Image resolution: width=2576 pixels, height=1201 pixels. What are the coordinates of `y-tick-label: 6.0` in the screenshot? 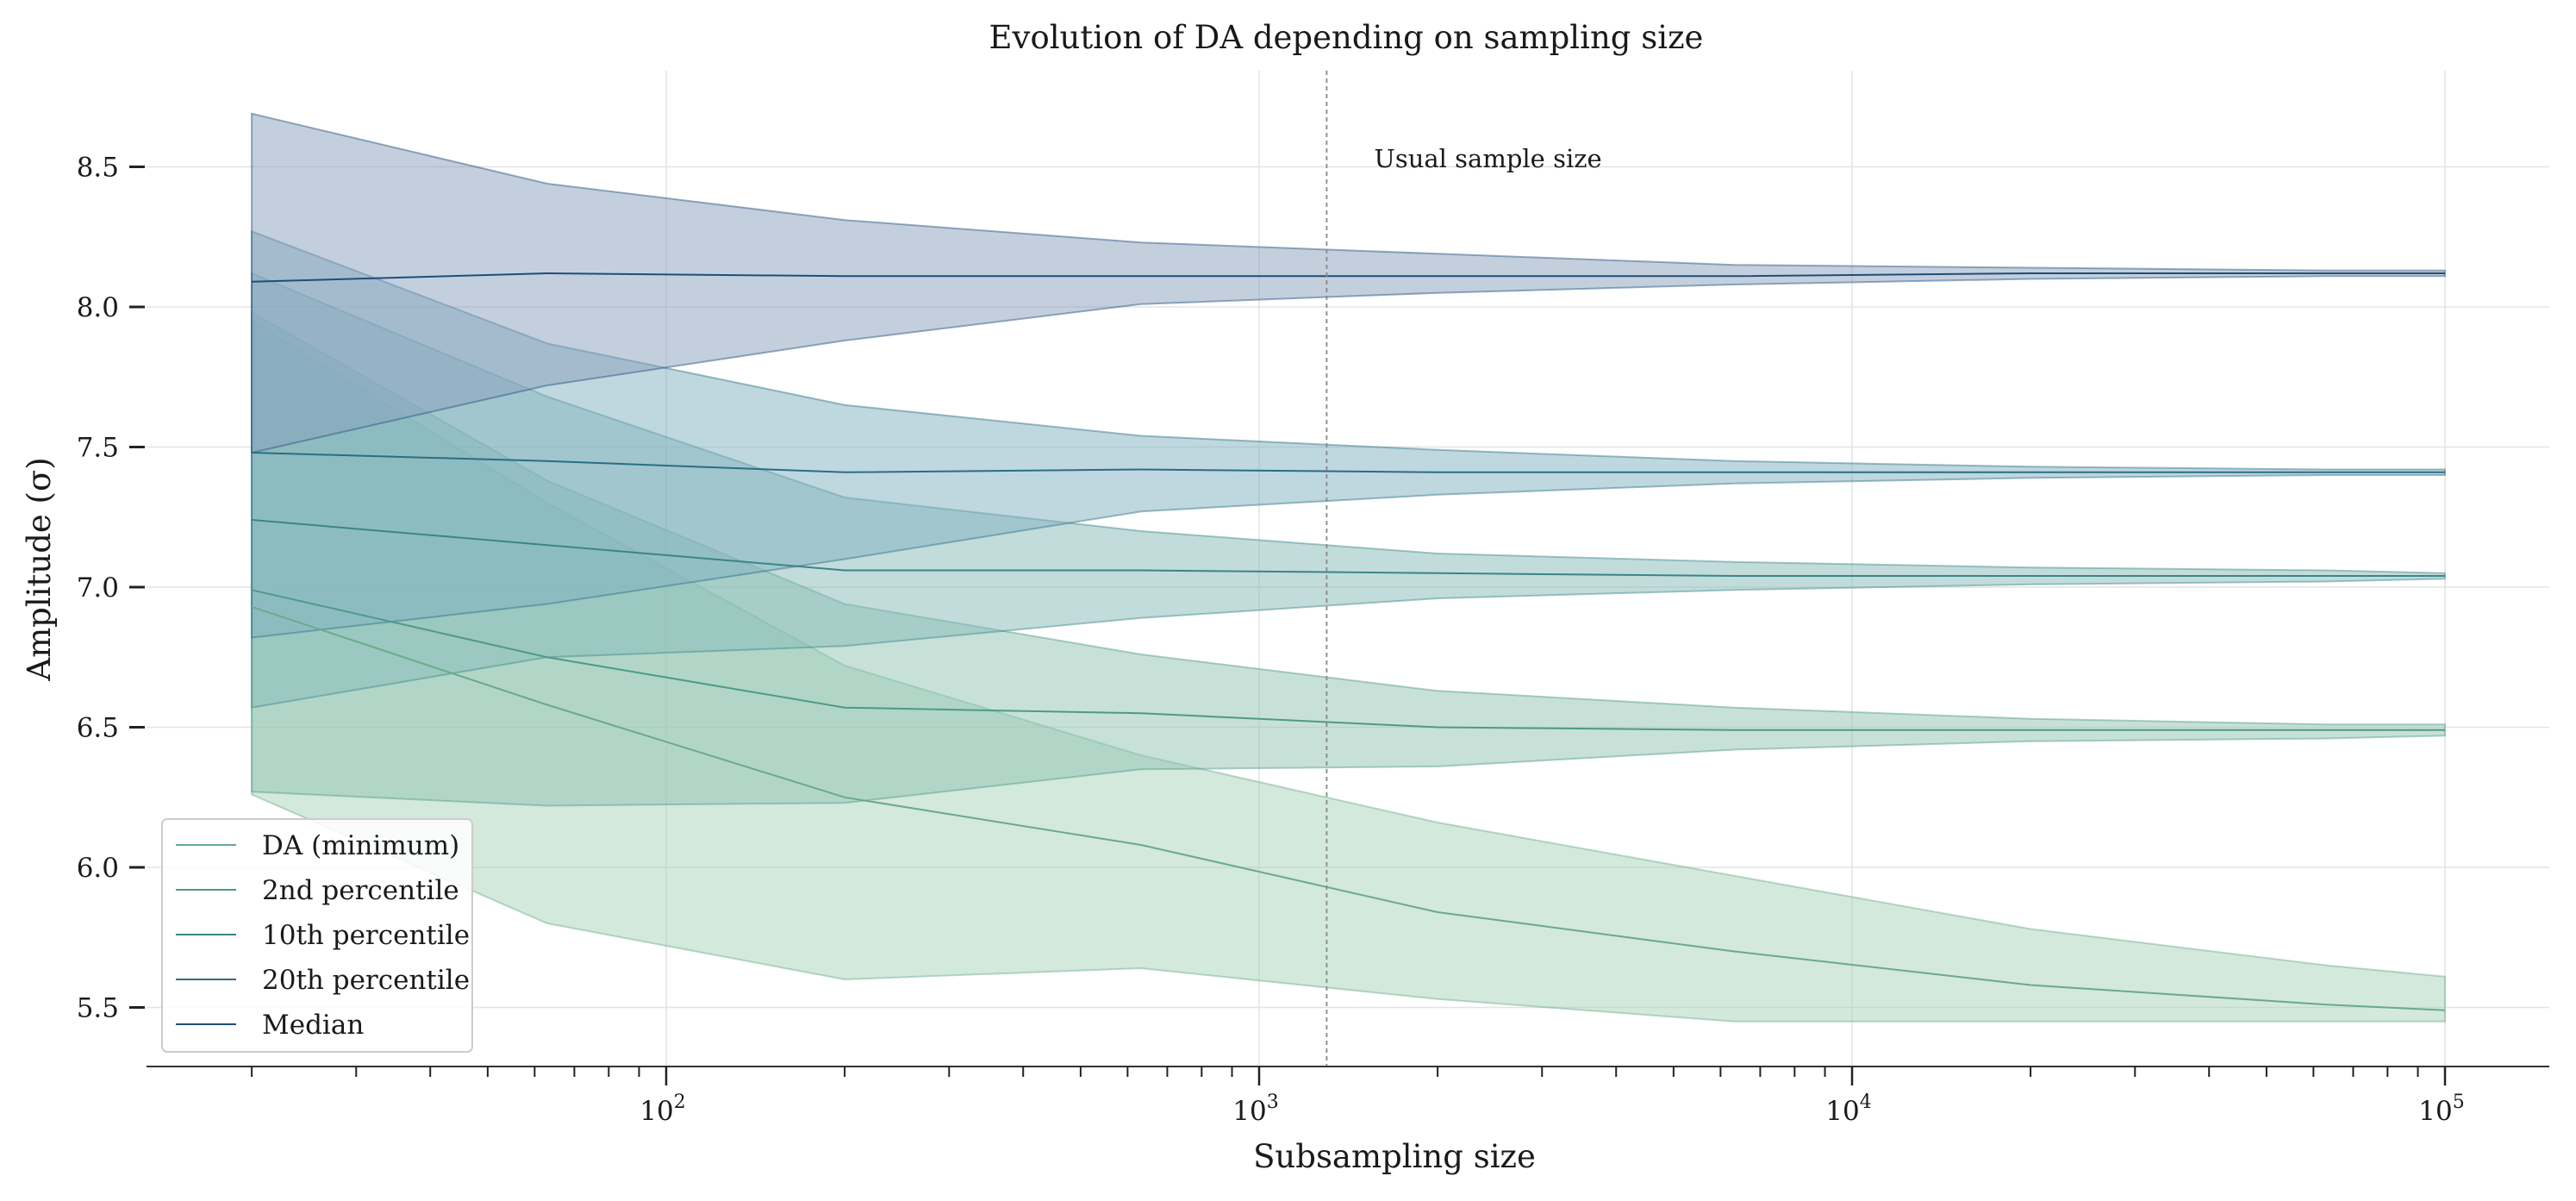 It's located at (98, 868).